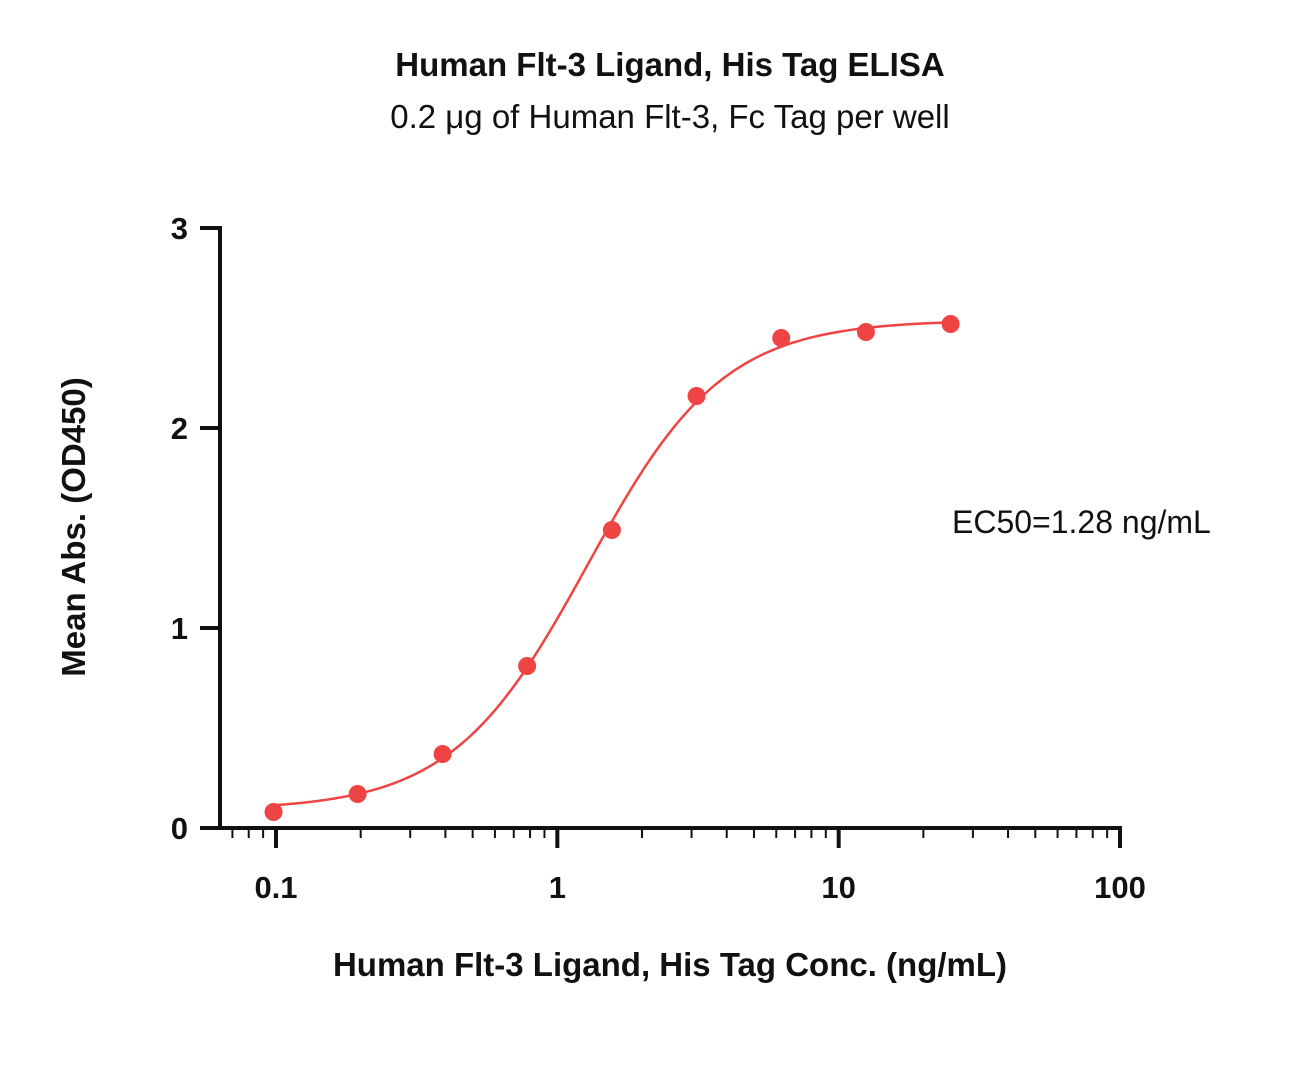 This screenshot has width=1292, height=1083. I want to click on chart-title: Human Flt-3 Ligand, His Tag ELISA, so click(670, 64).